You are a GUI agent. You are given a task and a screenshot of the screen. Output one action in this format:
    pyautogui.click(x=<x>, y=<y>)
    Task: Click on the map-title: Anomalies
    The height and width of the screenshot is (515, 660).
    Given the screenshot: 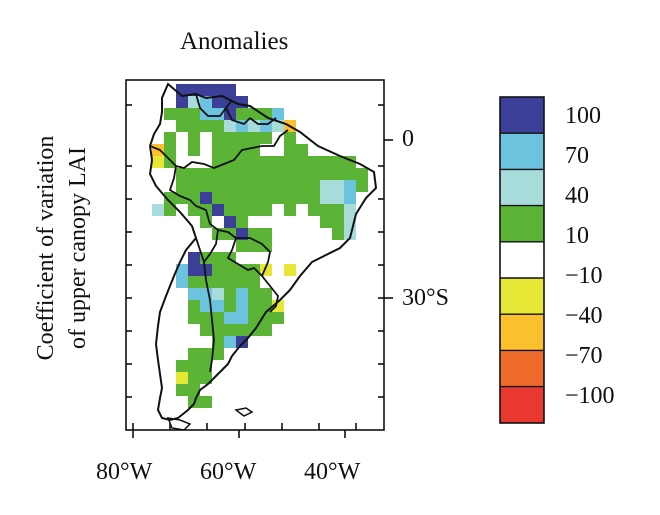 What is the action you would take?
    pyautogui.click(x=234, y=41)
    